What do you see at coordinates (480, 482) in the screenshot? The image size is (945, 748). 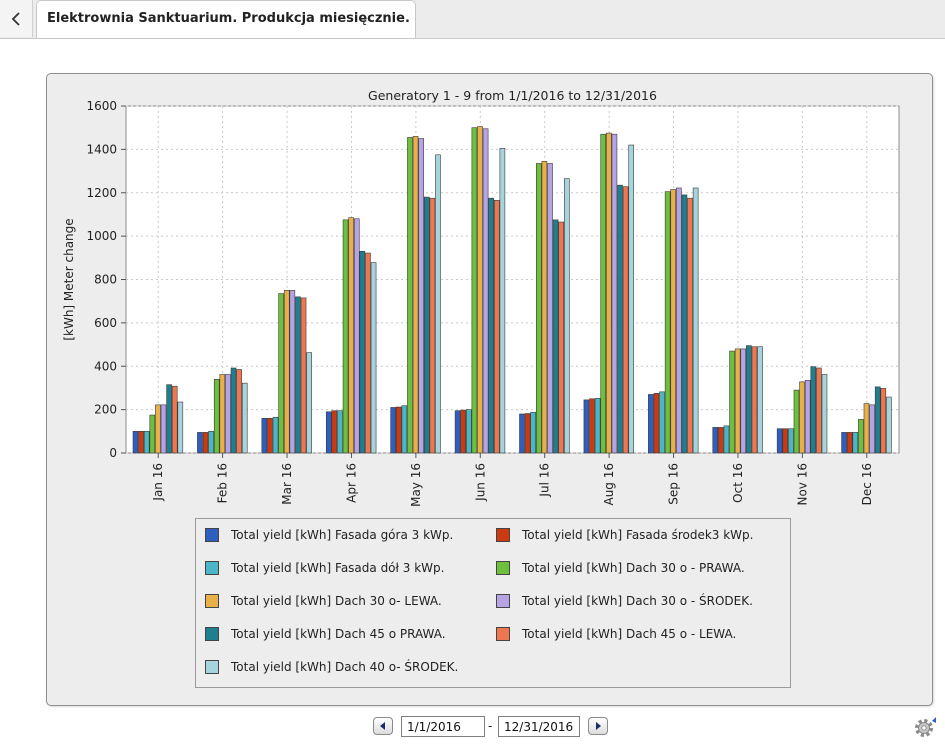 I see `x-tick-label: Jun 16` at bounding box center [480, 482].